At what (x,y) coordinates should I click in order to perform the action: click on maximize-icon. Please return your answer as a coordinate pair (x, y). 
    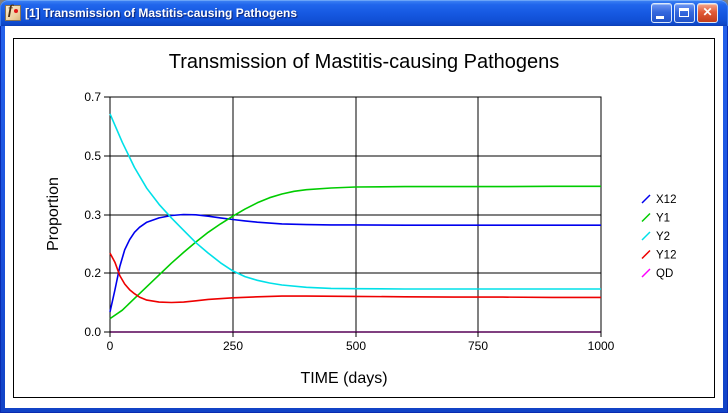
    Looking at the image, I should click on (684, 12).